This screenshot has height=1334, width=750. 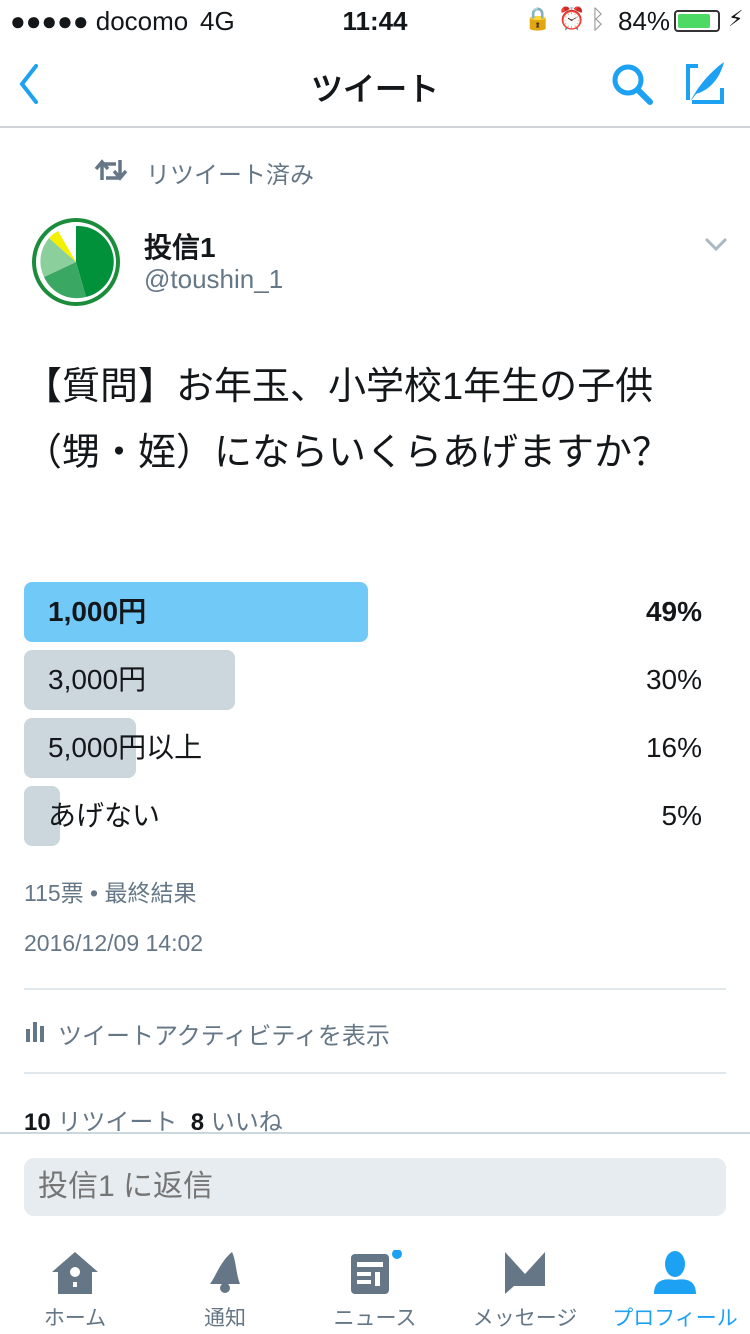 What do you see at coordinates (76, 262) in the screenshot?
I see `avatar` at bounding box center [76, 262].